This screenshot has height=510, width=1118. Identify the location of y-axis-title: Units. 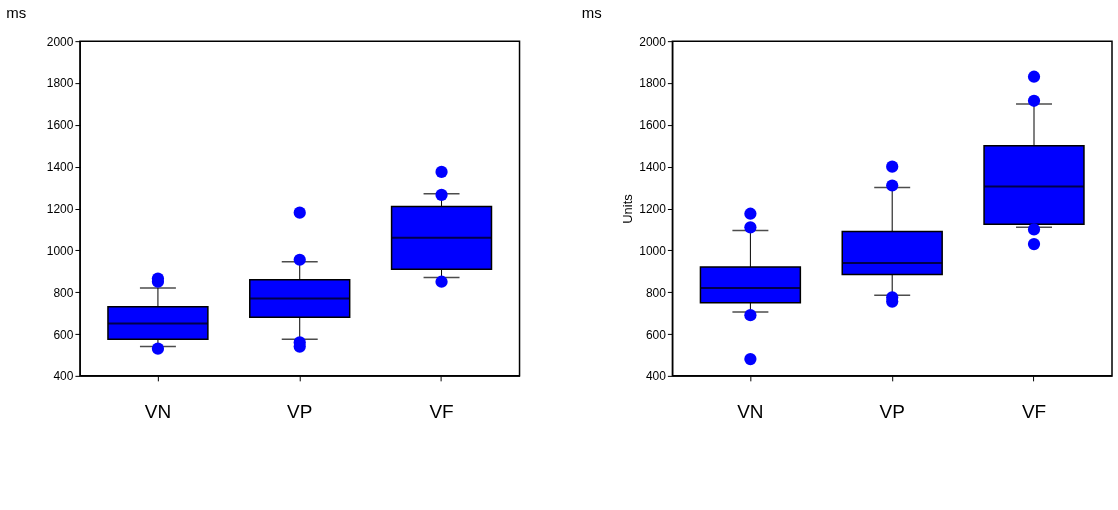
(628, 208).